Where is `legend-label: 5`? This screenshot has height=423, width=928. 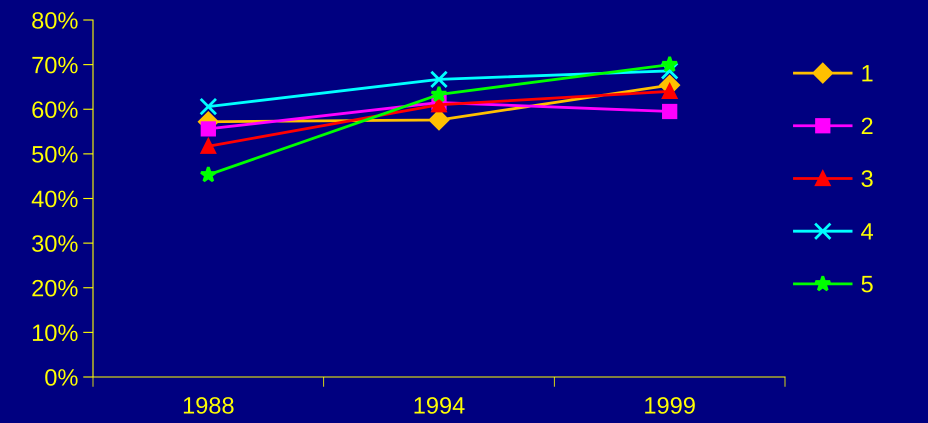
legend-label: 5 is located at coordinates (867, 284).